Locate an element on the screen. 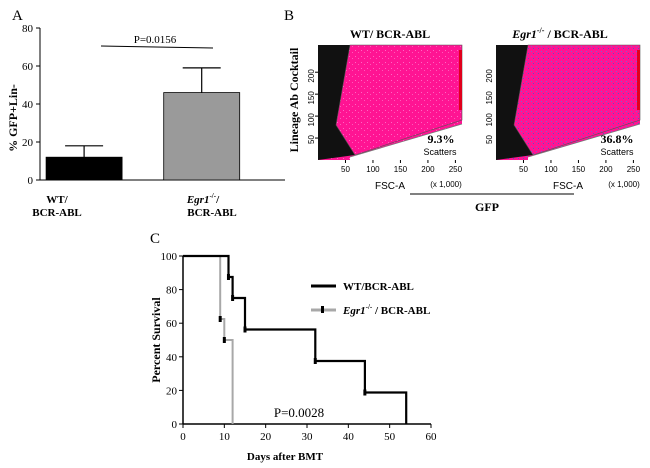  survival-y-tick-label: 80 is located at coordinates (172, 291).